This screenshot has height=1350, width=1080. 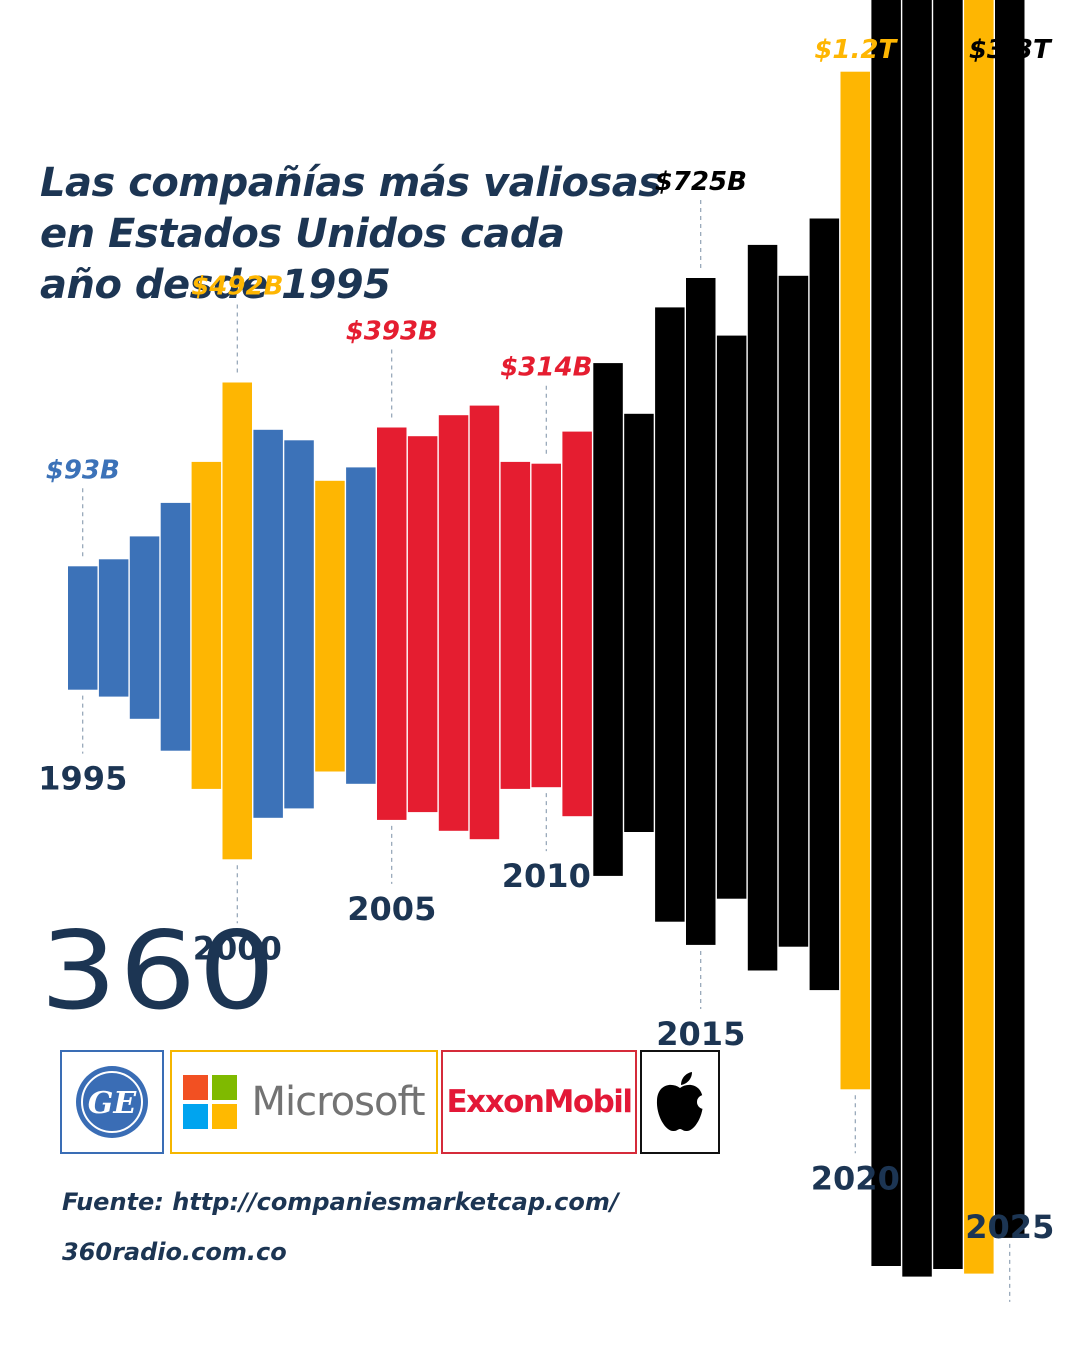 What do you see at coordinates (330, 626) in the screenshot?
I see `bar-2003` at bounding box center [330, 626].